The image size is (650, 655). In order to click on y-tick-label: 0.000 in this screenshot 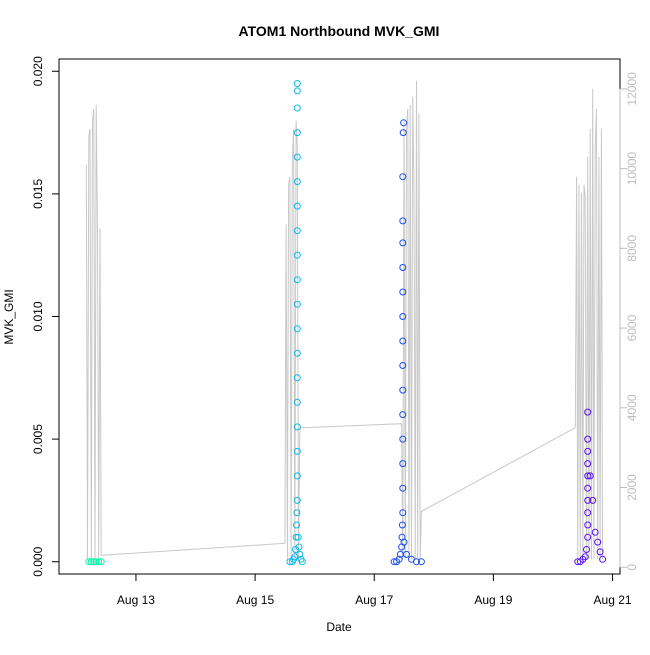, I will do `click(38, 561)`.